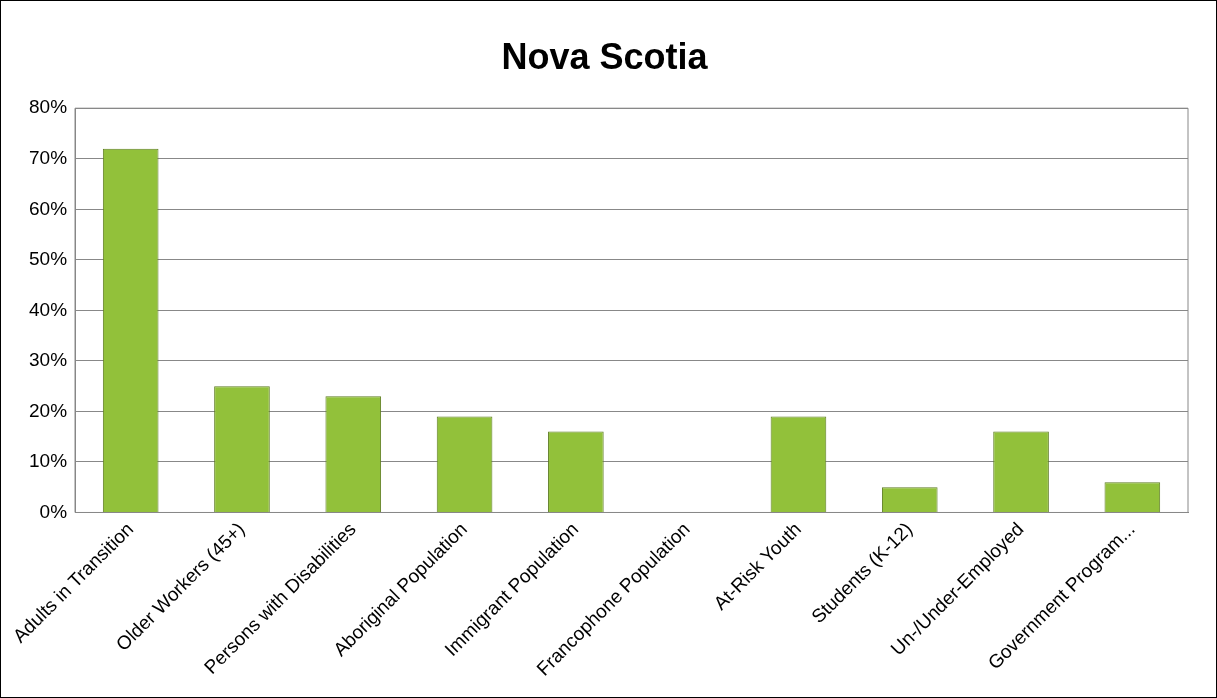 The image size is (1217, 698). Describe the element at coordinates (53, 511) in the screenshot. I see `y-tick-label: 0%` at that location.